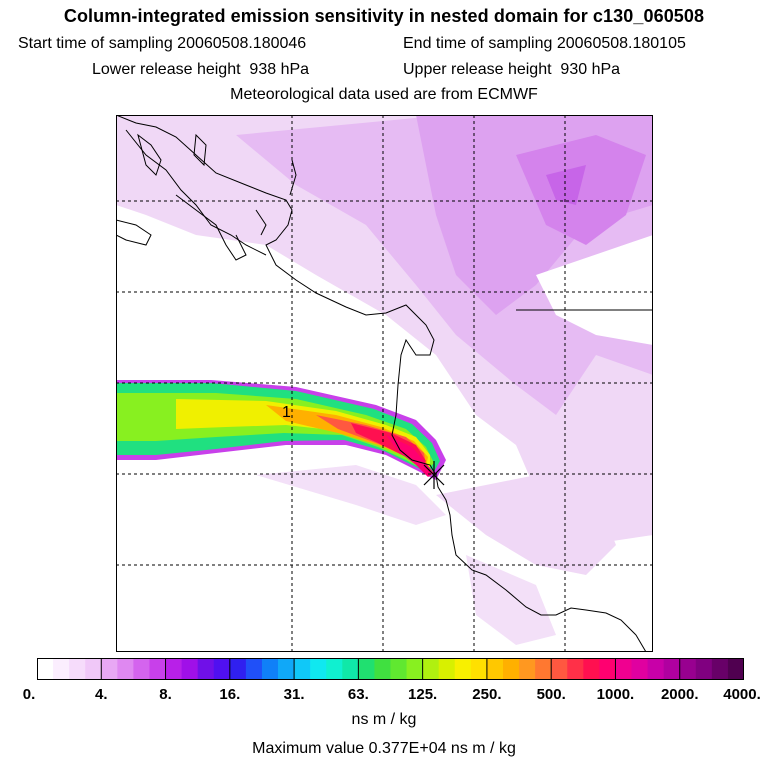 Image resolution: width=768 pixels, height=768 pixels. What do you see at coordinates (487, 694) in the screenshot?
I see `colorbar-tick-label: 250.` at bounding box center [487, 694].